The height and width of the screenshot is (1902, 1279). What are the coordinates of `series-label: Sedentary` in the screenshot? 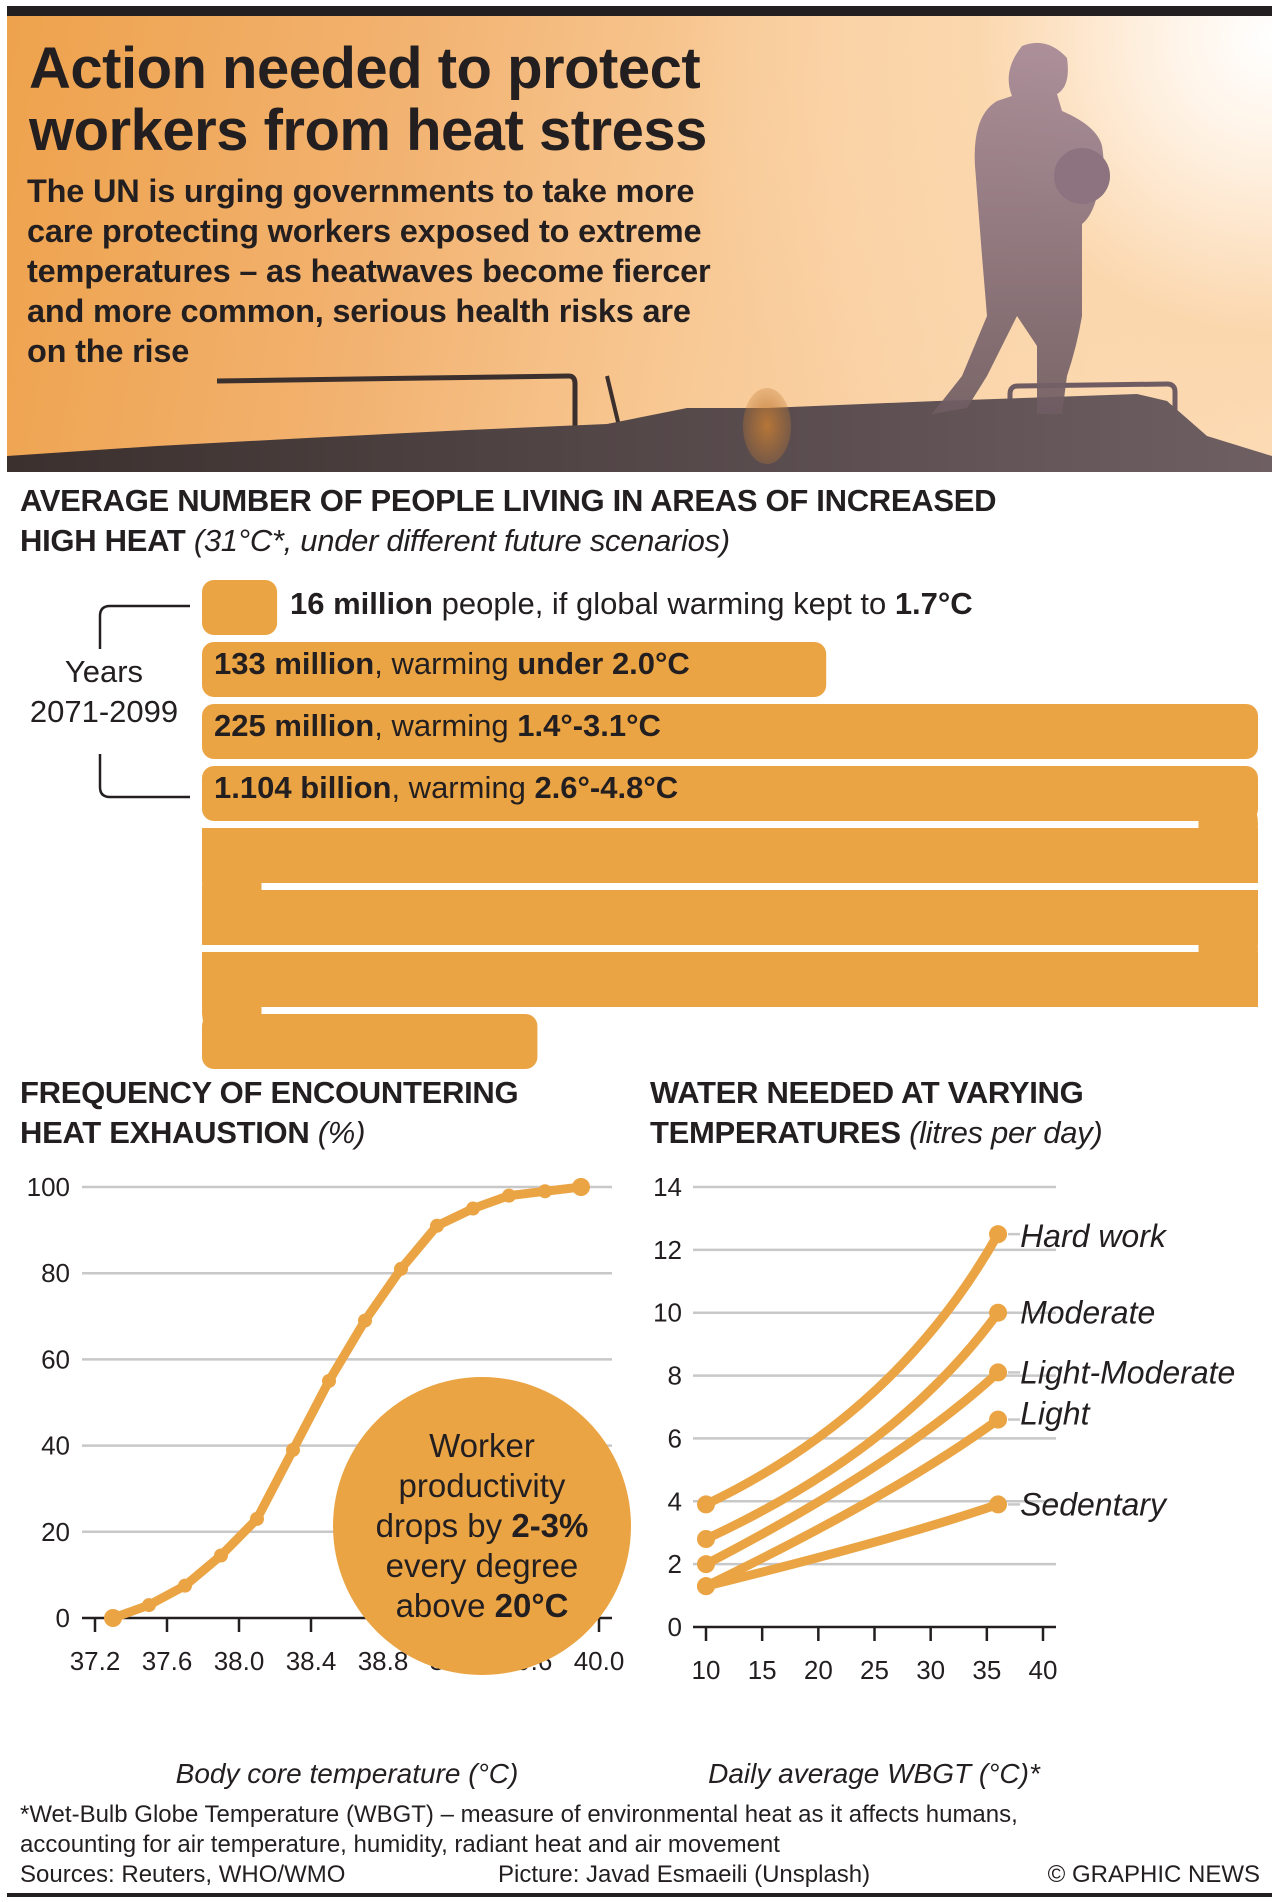 It's located at (1094, 1504).